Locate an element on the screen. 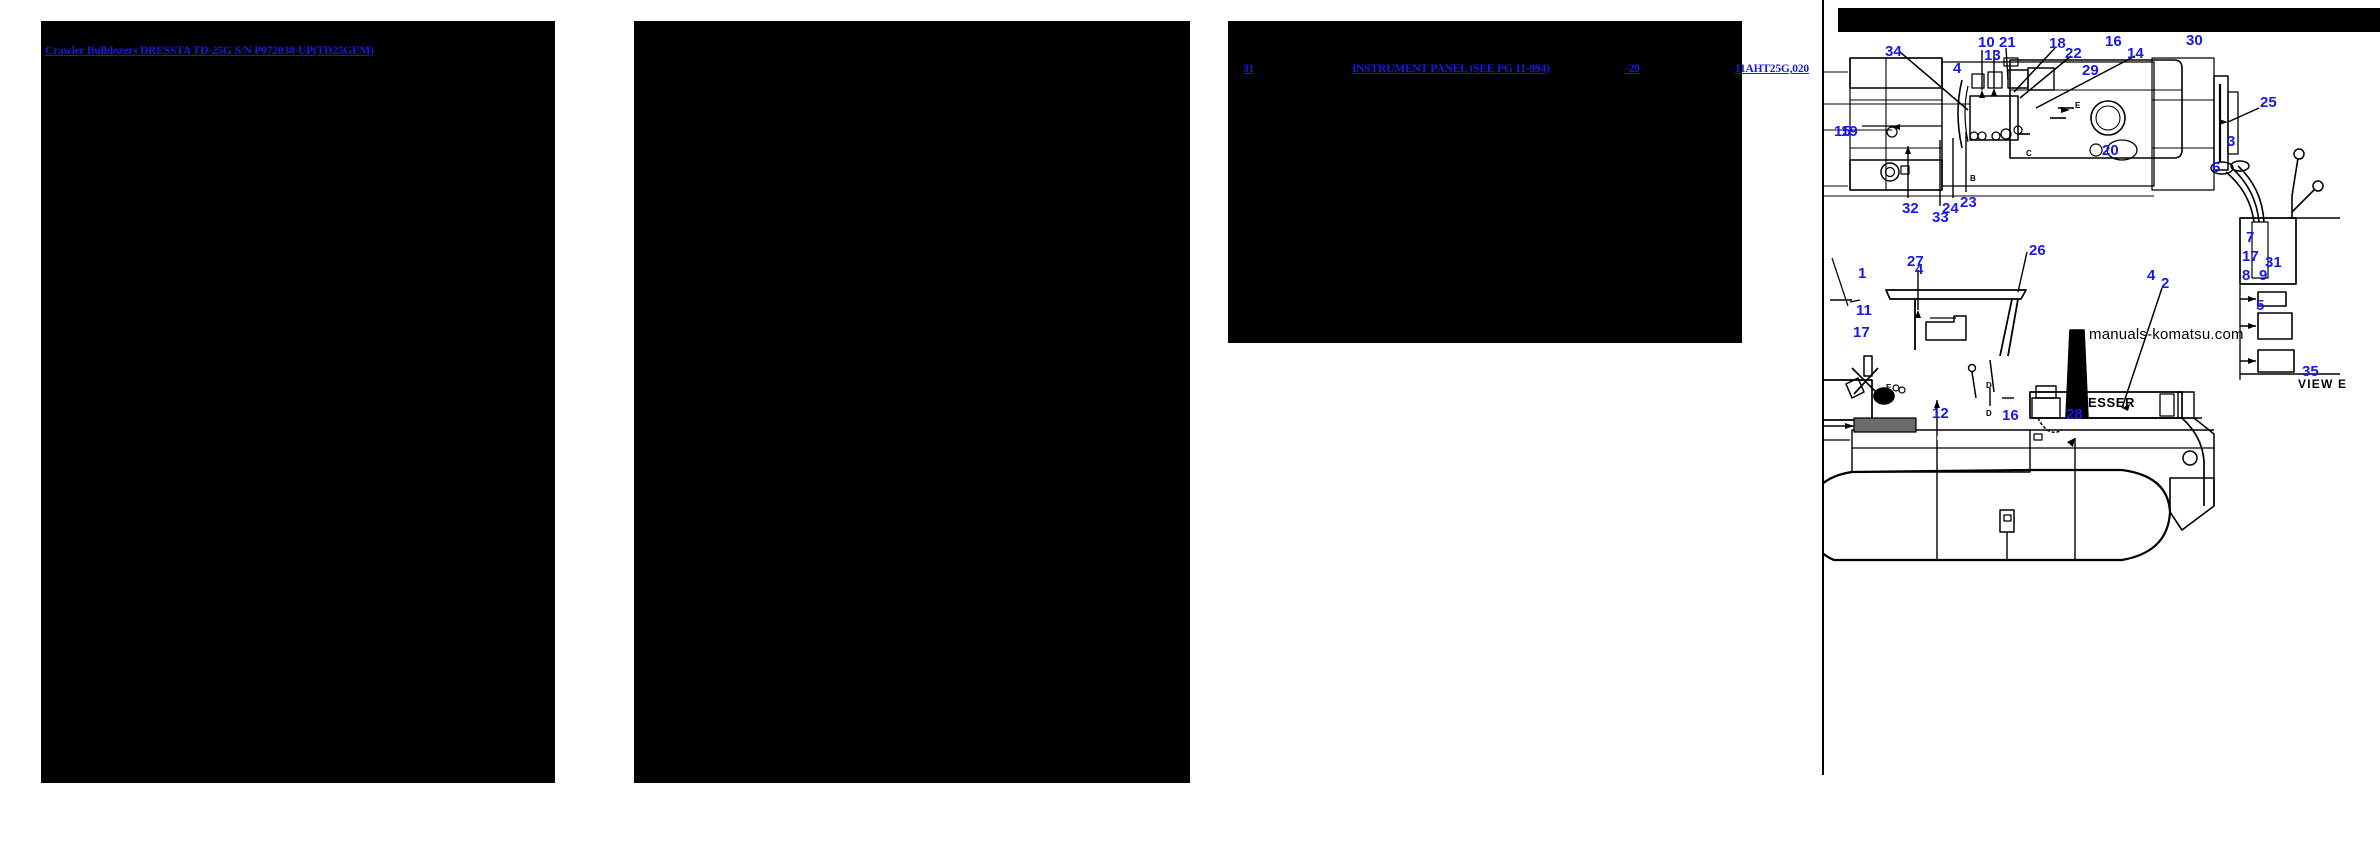 The width and height of the screenshot is (2380, 842). section-letter-d-bot: D is located at coordinates (1989, 413).